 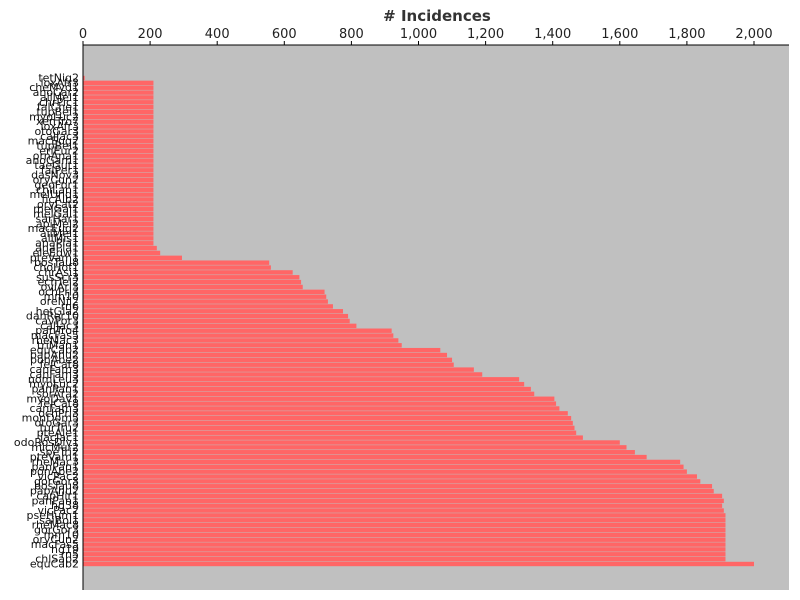 What do you see at coordinates (56, 423) in the screenshot?
I see `category-label-71: otoGar3` at bounding box center [56, 423].